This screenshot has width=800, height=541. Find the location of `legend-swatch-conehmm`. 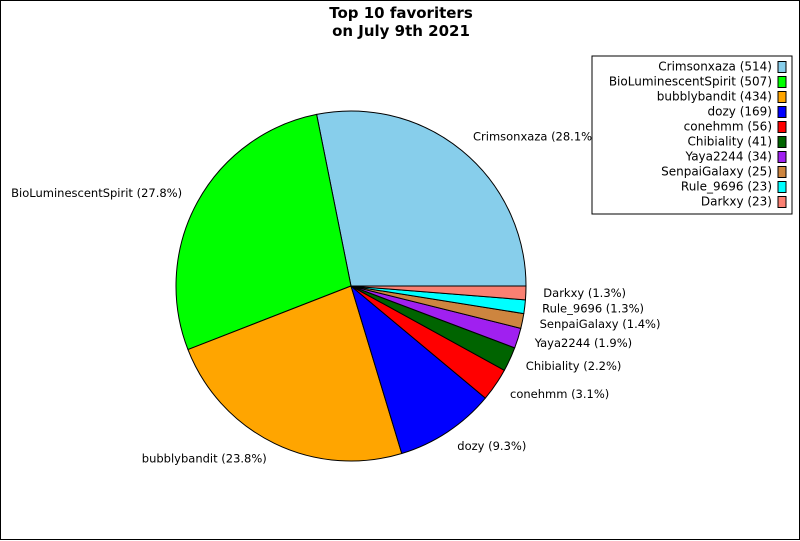

legend-swatch-conehmm is located at coordinates (782, 127).